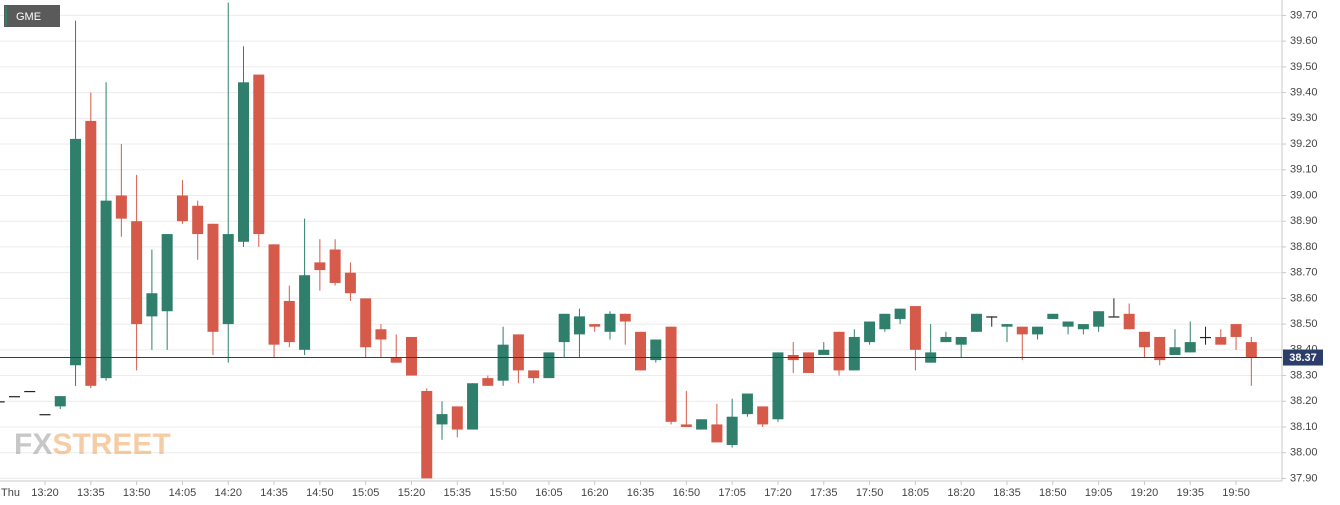 This screenshot has width=1340, height=505. I want to click on x-tick-label: 14:35, so click(274, 493).